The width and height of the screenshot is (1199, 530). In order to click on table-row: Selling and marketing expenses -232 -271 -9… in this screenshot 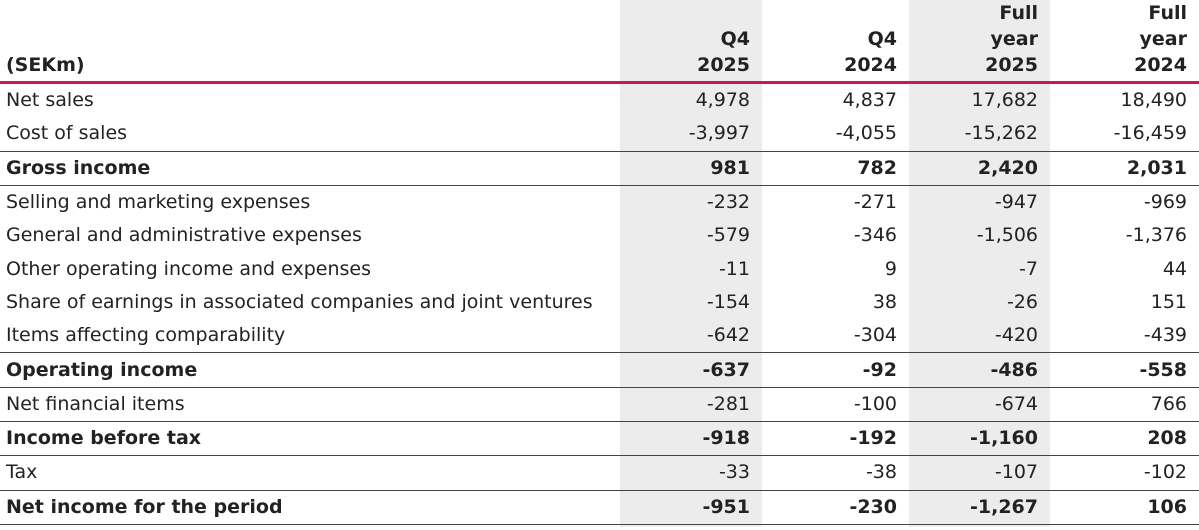, I will do `click(599, 202)`.